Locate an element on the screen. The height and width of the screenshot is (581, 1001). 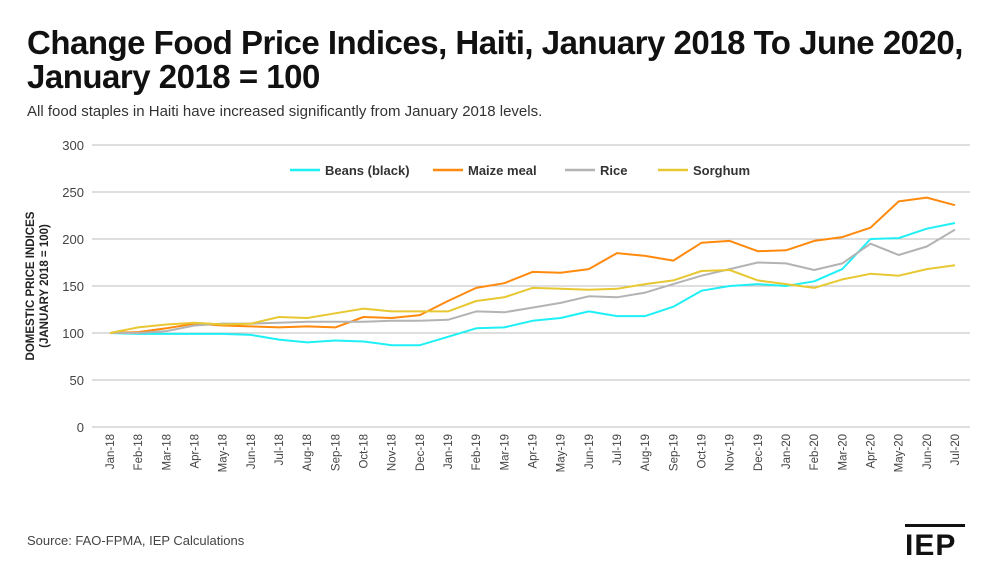
y-axis-label: DOMESTIC PRICE INDICES is located at coordinates (31, 285).